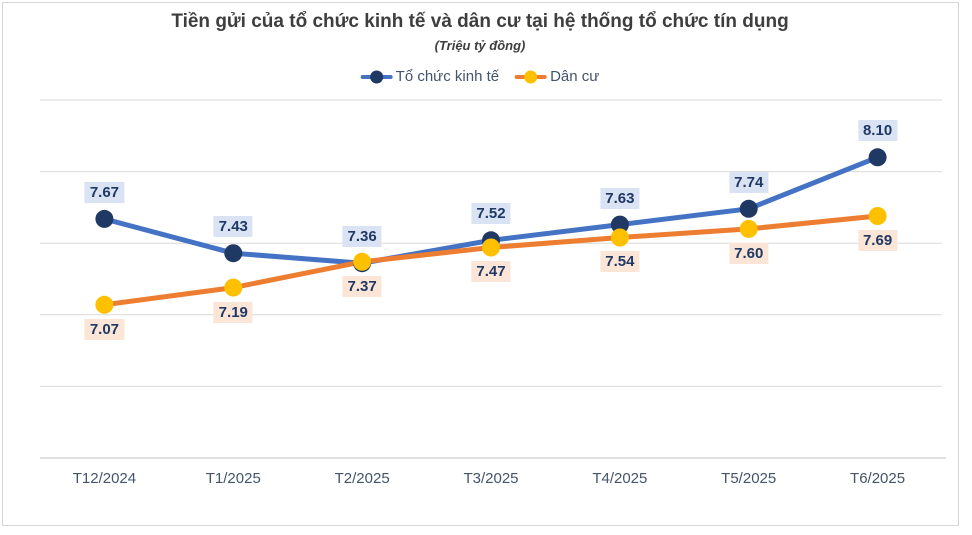 Image resolution: width=972 pixels, height=535 pixels. I want to click on legend: Tổ chức kinh tế Dân cư, so click(479, 76).